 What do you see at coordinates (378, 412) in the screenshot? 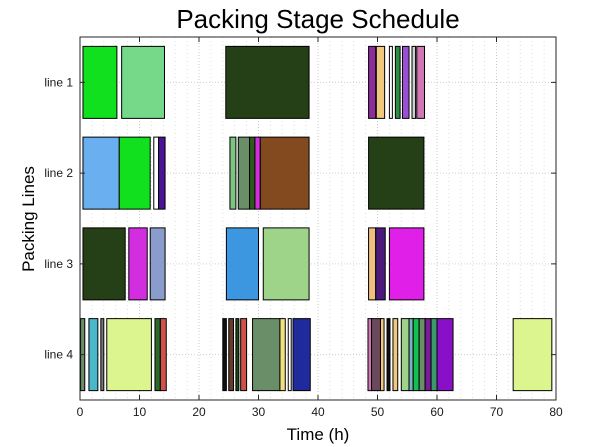
I see `x-tick-label: 50` at bounding box center [378, 412].